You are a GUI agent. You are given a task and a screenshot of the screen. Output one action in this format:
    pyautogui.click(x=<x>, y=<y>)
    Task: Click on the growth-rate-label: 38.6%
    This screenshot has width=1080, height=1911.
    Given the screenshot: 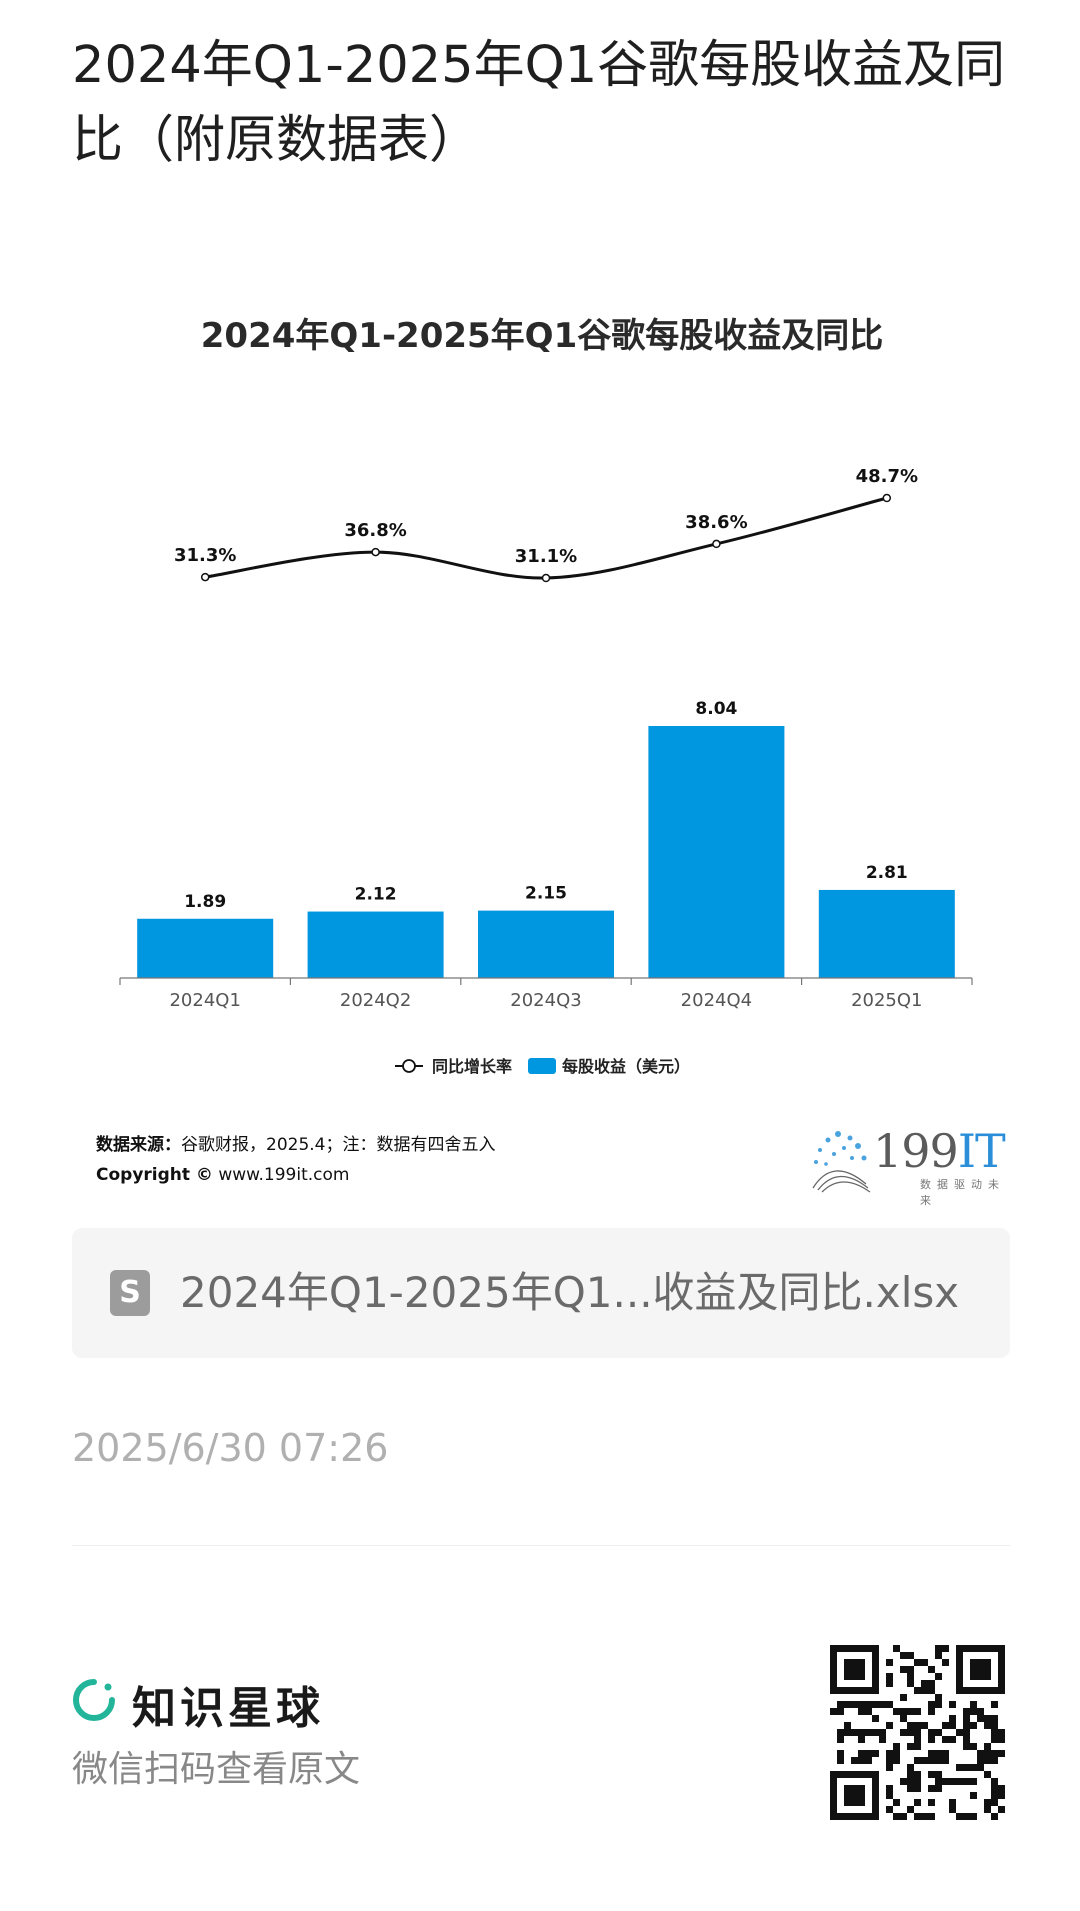 What is the action you would take?
    pyautogui.click(x=716, y=522)
    